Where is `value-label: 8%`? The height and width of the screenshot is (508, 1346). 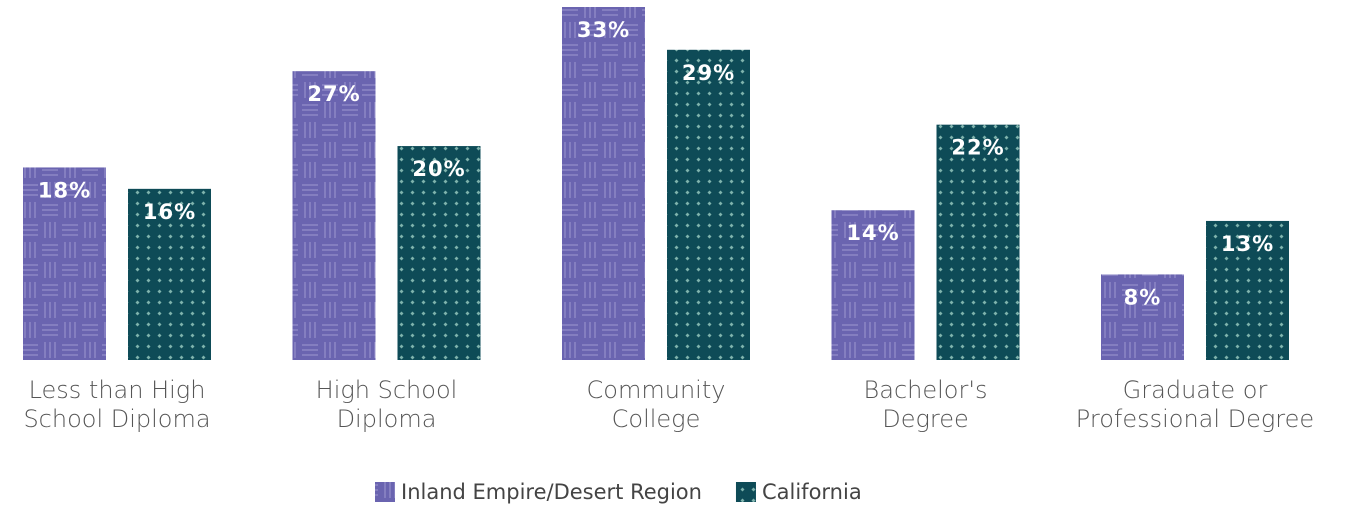
value-label: 8% is located at coordinates (1143, 297).